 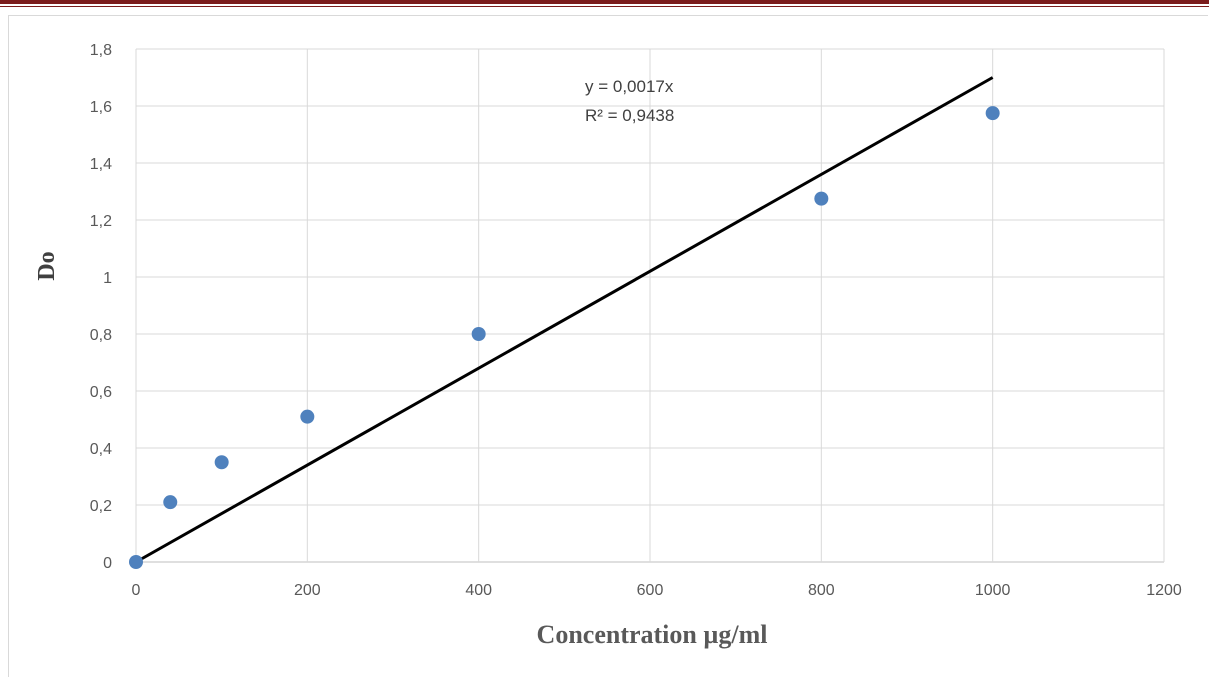 I want to click on y-tick-label: 1, so click(x=107, y=278).